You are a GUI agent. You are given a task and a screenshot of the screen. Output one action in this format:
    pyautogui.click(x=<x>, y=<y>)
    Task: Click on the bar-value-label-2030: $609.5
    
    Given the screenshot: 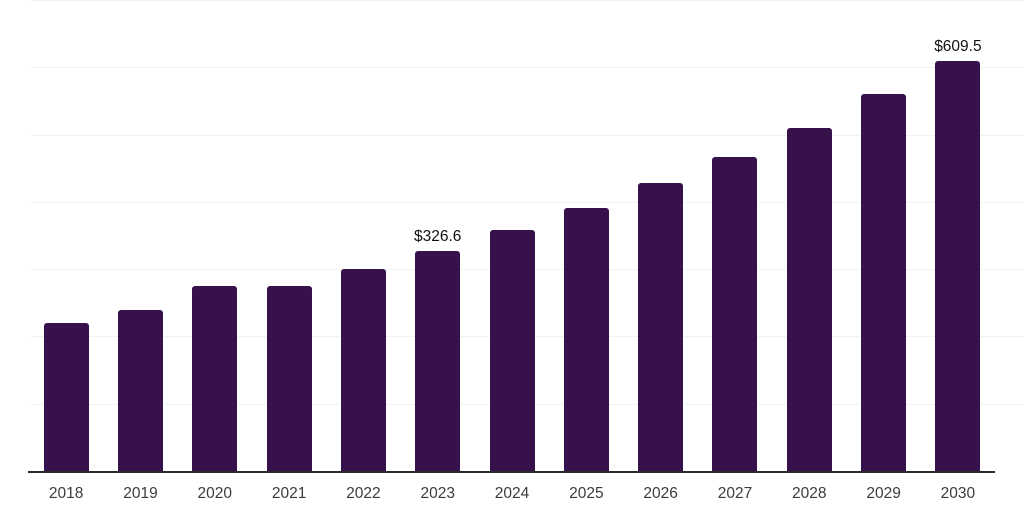 What is the action you would take?
    pyautogui.click(x=958, y=46)
    